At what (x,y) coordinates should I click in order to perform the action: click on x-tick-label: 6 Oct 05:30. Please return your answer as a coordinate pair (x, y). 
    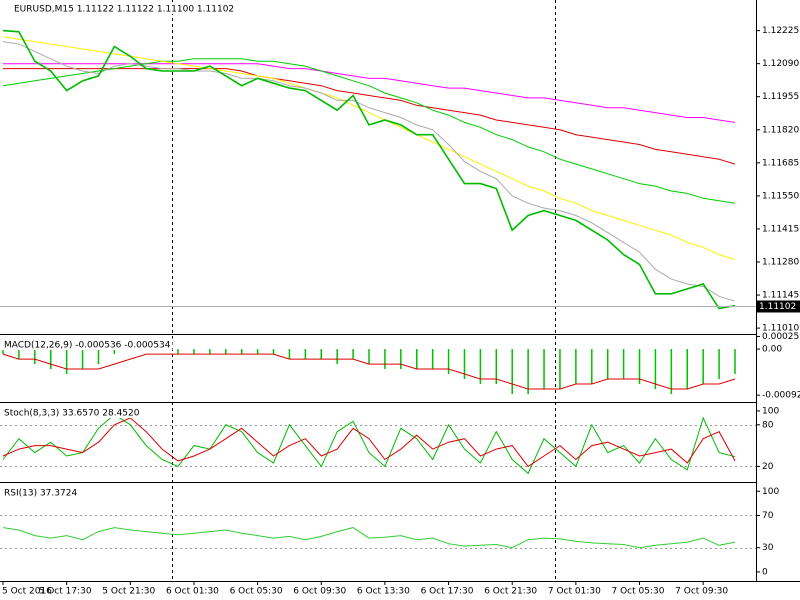
    Looking at the image, I should click on (256, 592).